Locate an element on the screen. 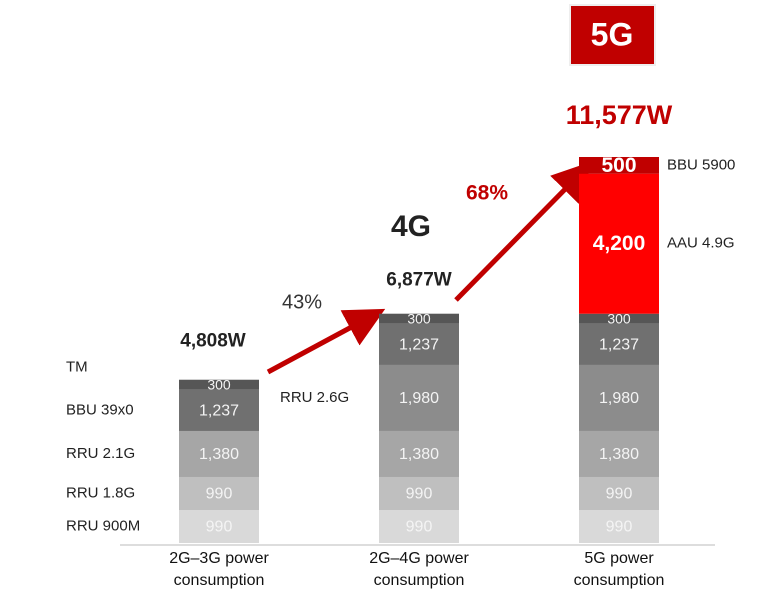  segment-label: 4,200 is located at coordinates (619, 243).